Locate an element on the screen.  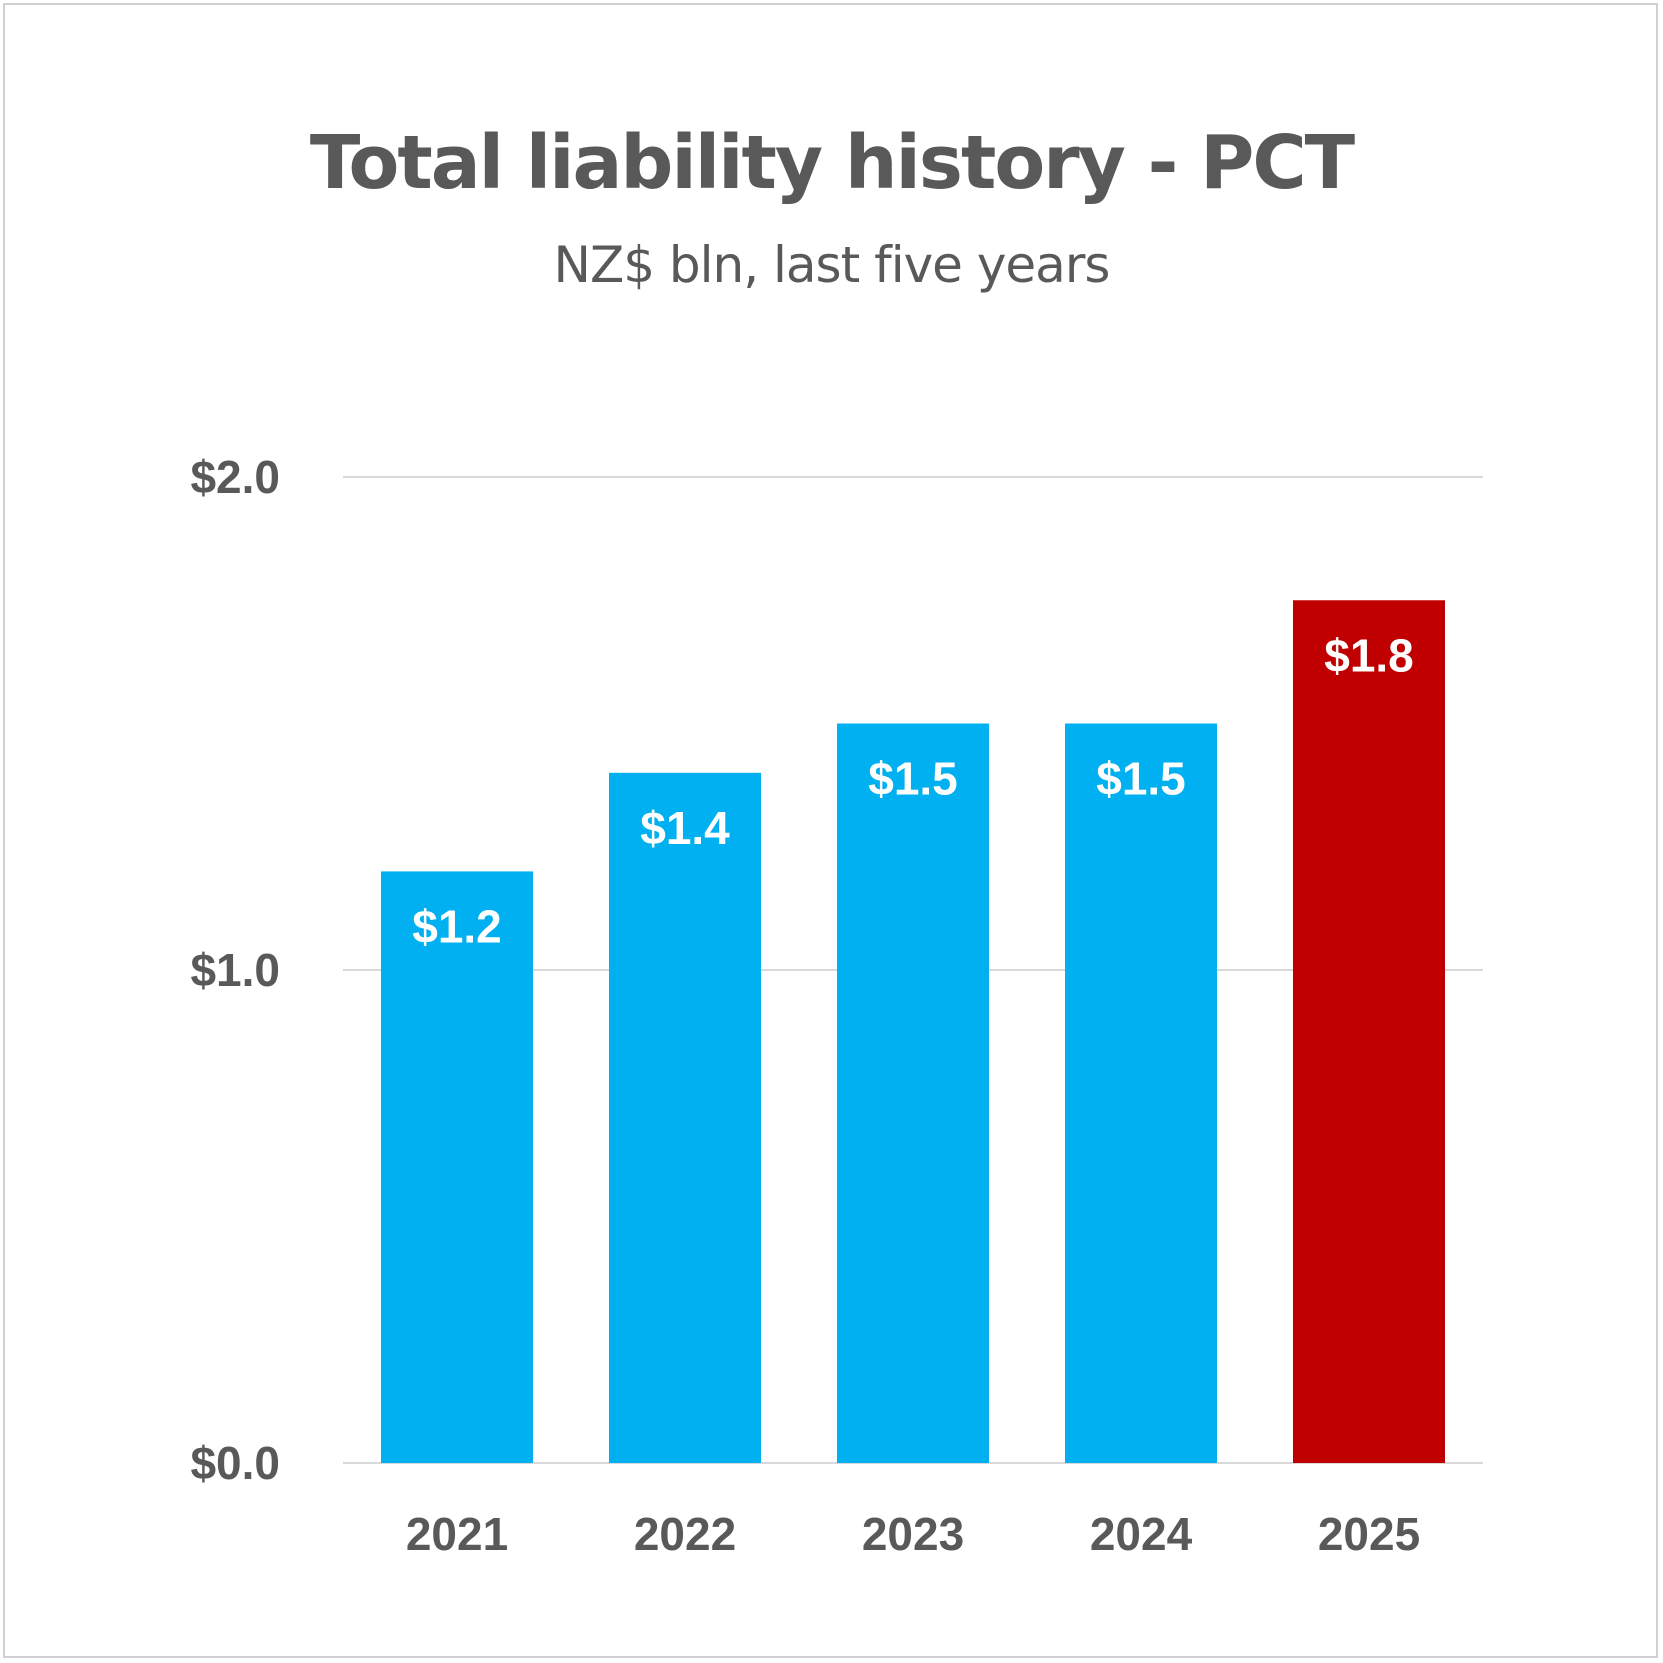
x-tick-label: 2022 is located at coordinates (685, 1534).